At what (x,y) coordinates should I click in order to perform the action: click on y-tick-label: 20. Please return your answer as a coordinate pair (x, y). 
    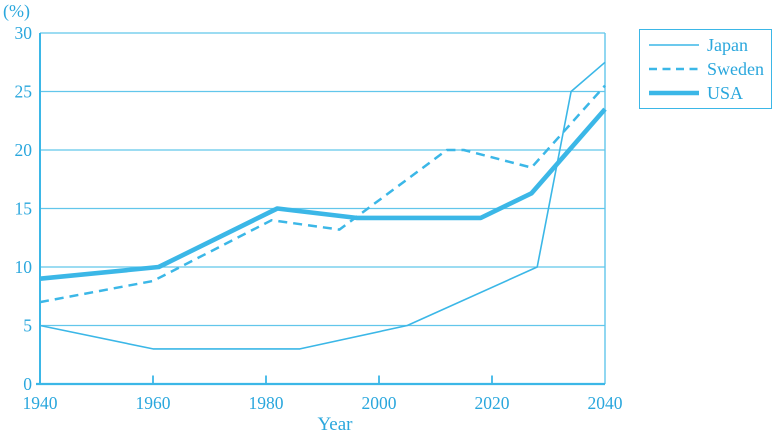
    Looking at the image, I should click on (24, 150).